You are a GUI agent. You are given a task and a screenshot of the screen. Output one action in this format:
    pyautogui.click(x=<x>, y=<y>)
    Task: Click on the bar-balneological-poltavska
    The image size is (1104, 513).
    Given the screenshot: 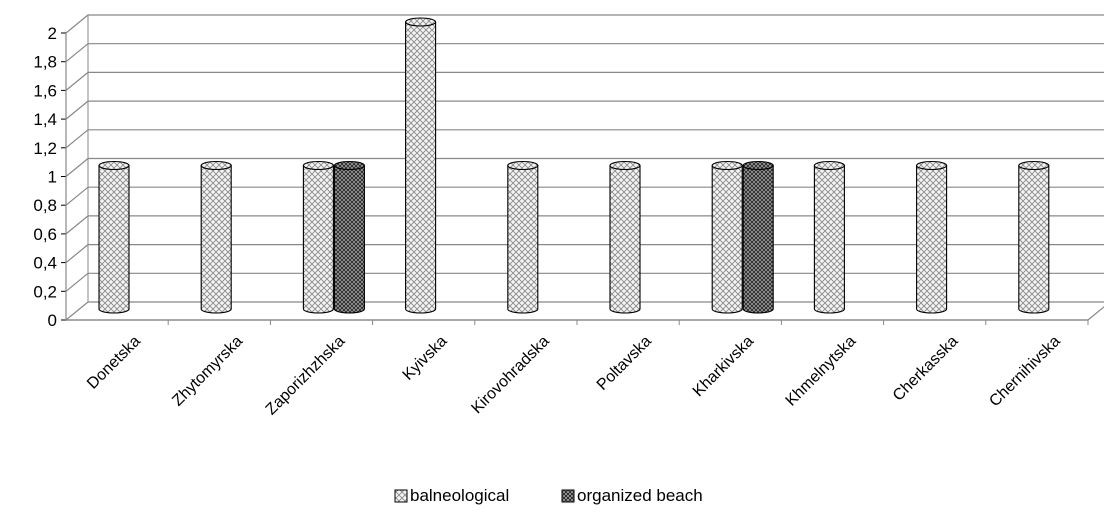 What is the action you would take?
    pyautogui.click(x=625, y=237)
    